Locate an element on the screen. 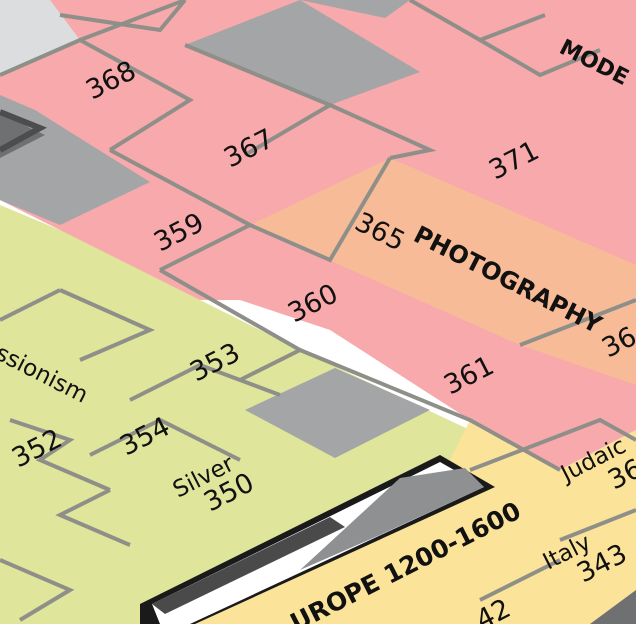  stair-dark-strip is located at coordinates (248, 565).